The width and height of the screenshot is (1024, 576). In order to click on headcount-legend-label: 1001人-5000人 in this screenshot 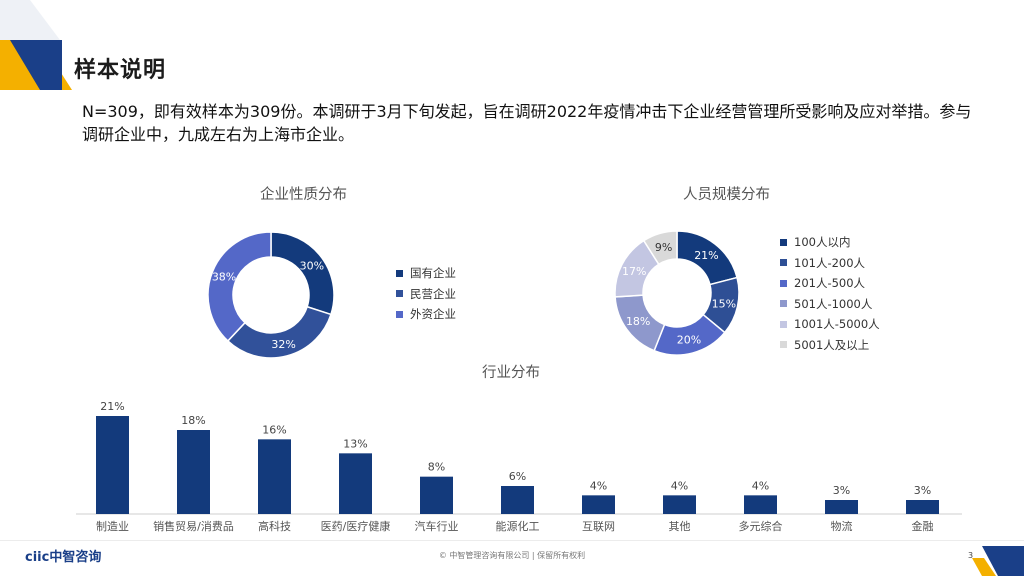, I will do `click(837, 324)`.